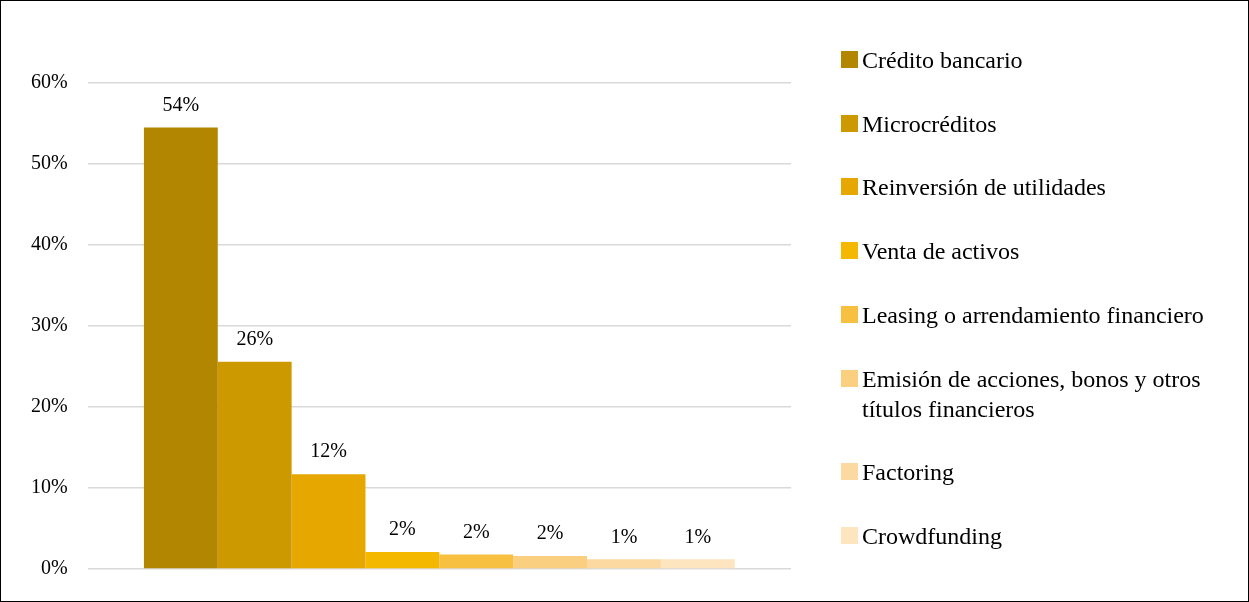 The image size is (1249, 602). I want to click on y-tick-label: 50%, so click(49, 162).